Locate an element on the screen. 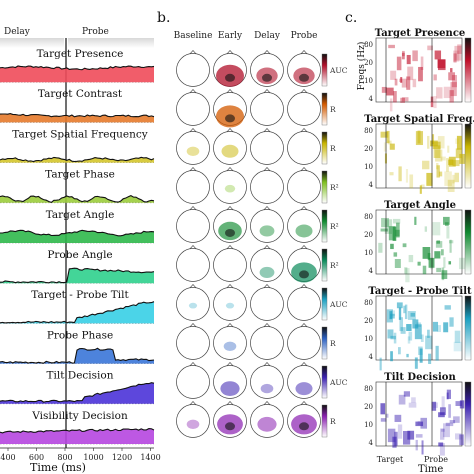 This screenshot has width=474, height=474. row-title: Target Angle is located at coordinates (80, 215).